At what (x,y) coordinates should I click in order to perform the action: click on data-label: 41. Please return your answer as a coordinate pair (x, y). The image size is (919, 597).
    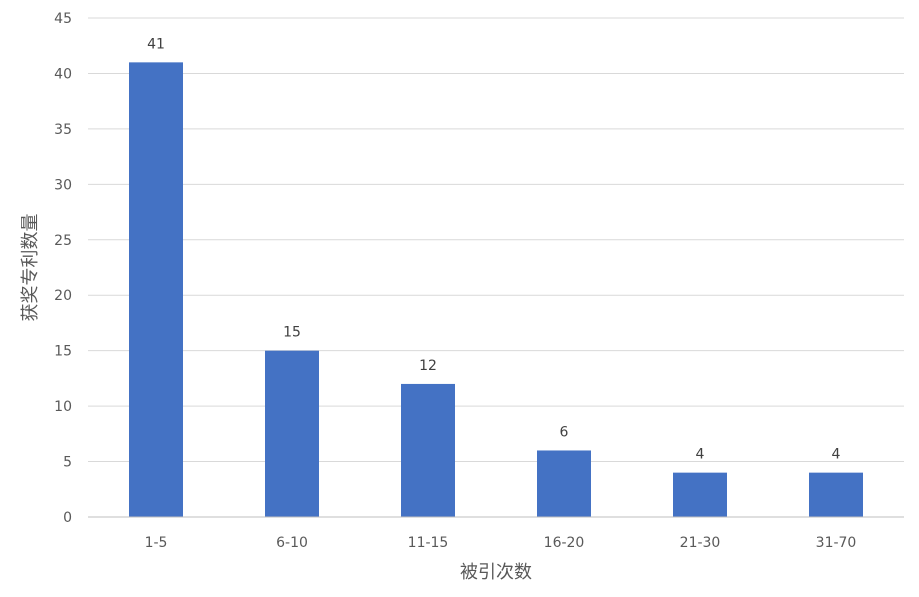
    Looking at the image, I should click on (156, 44).